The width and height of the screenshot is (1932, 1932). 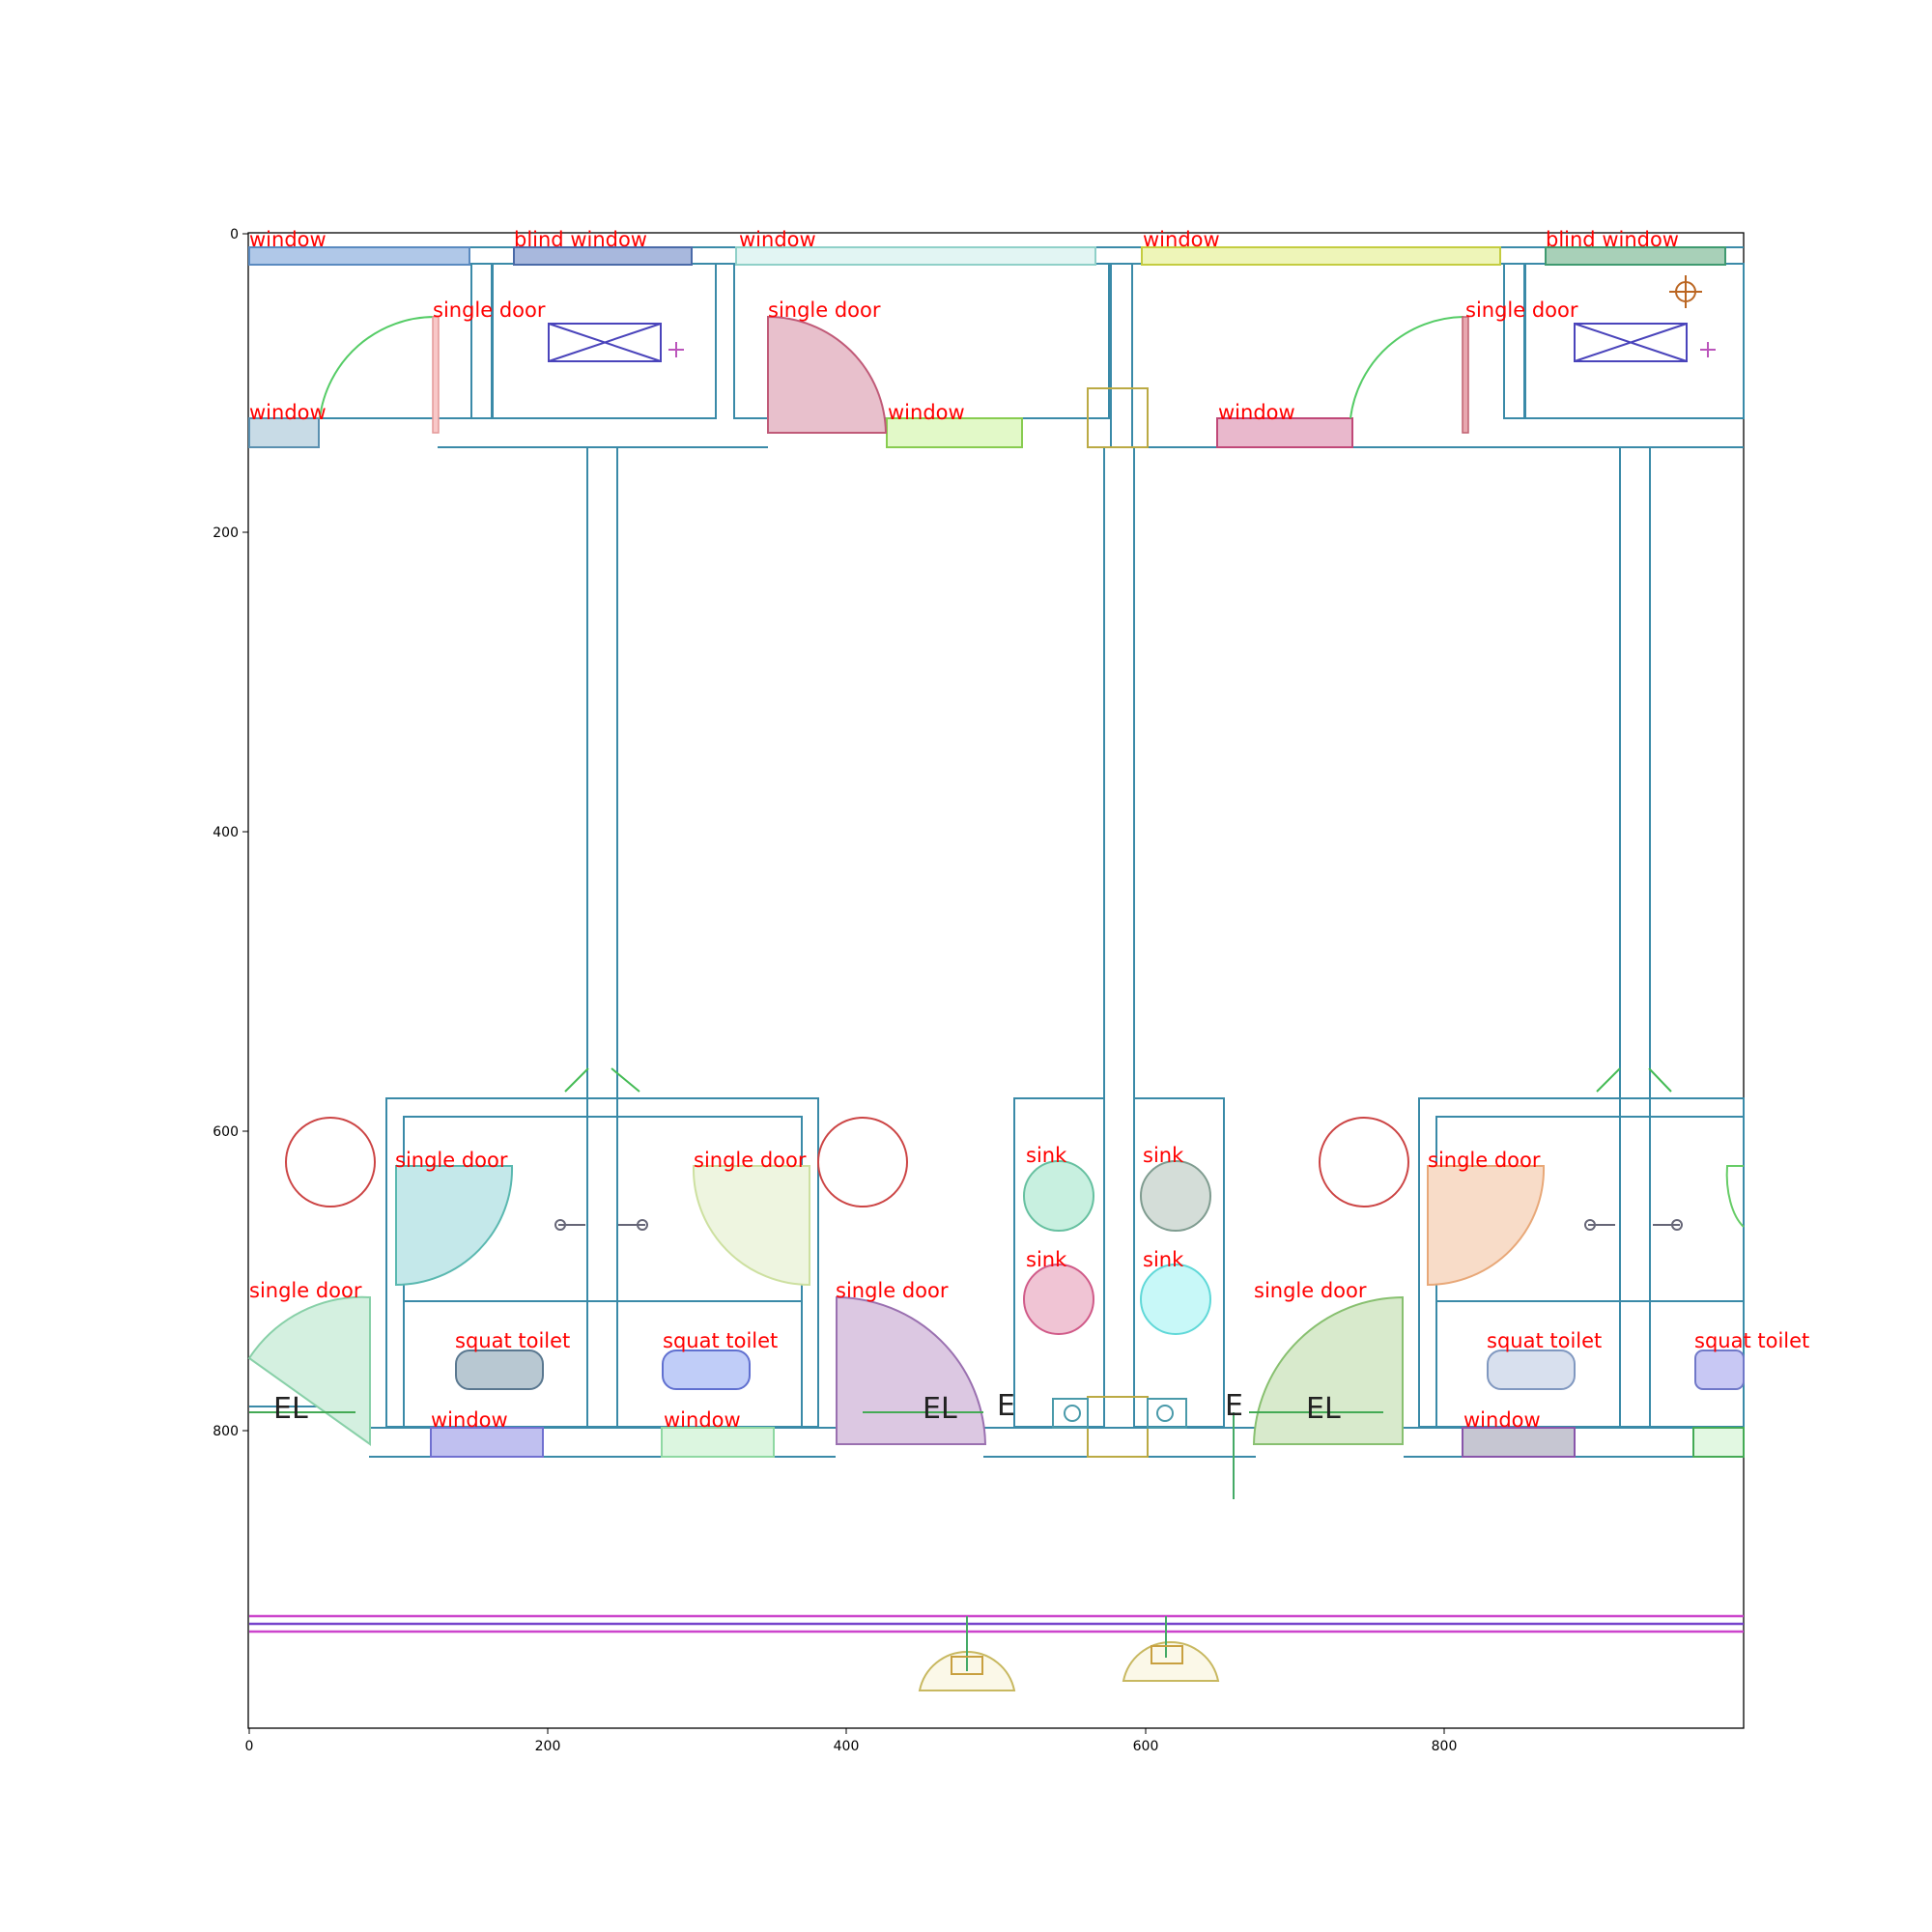 What do you see at coordinates (1100, 1370) in the screenshot?
I see `squat-toilets` at bounding box center [1100, 1370].